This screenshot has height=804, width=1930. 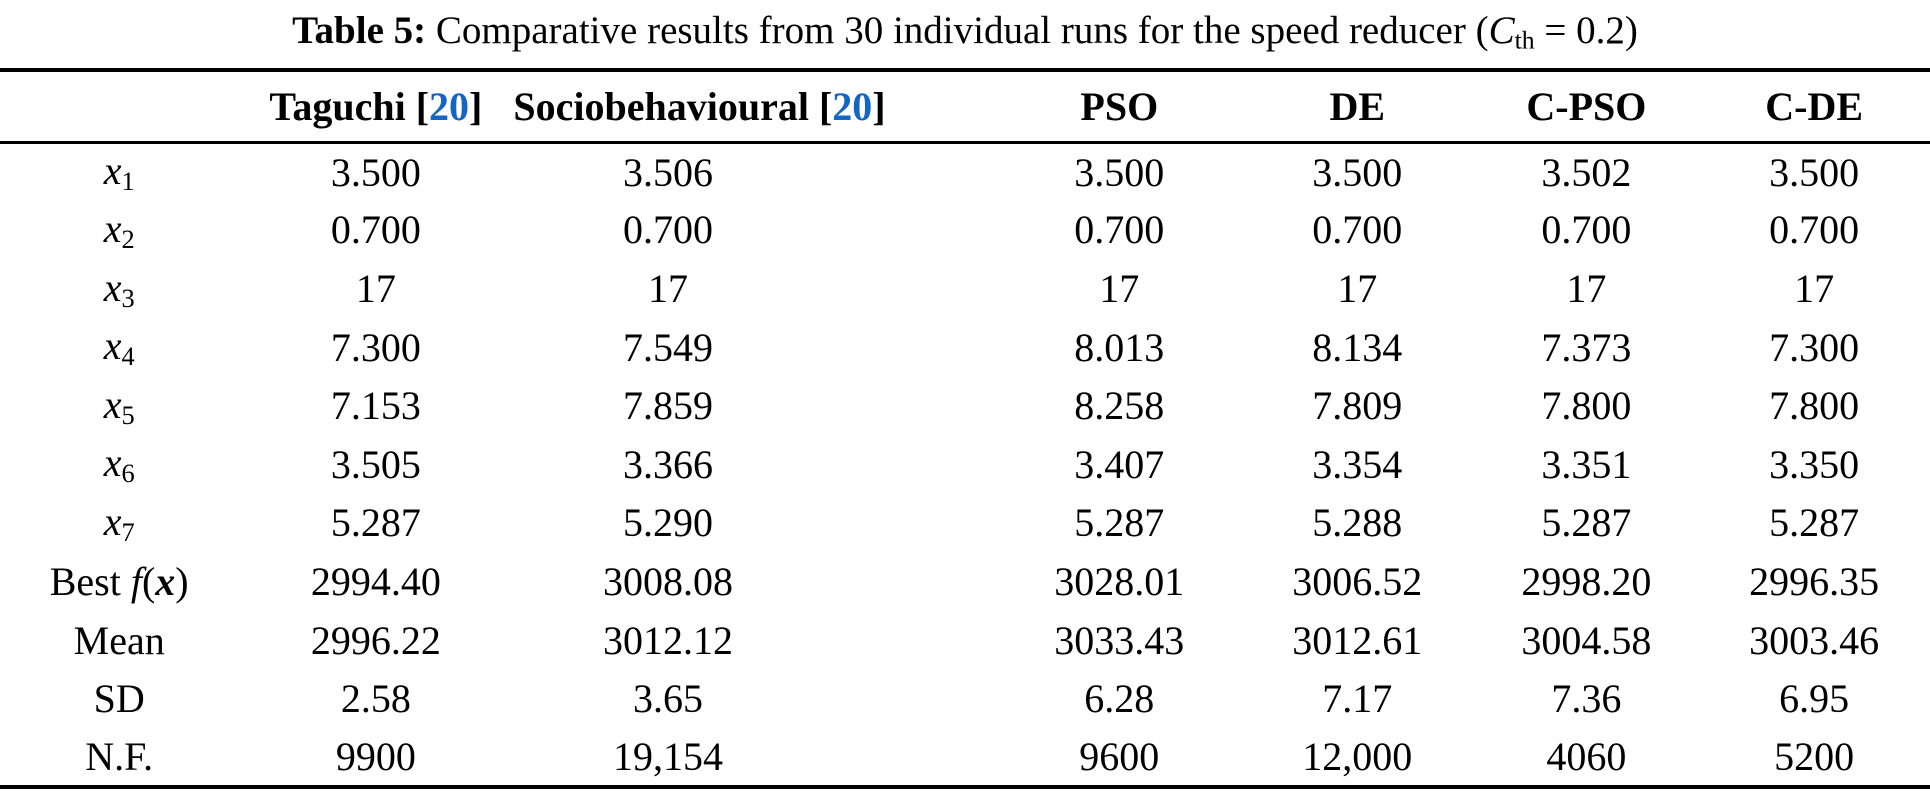 What do you see at coordinates (1119, 640) in the screenshot?
I see `value-cell-mean-pso: 3033.43` at bounding box center [1119, 640].